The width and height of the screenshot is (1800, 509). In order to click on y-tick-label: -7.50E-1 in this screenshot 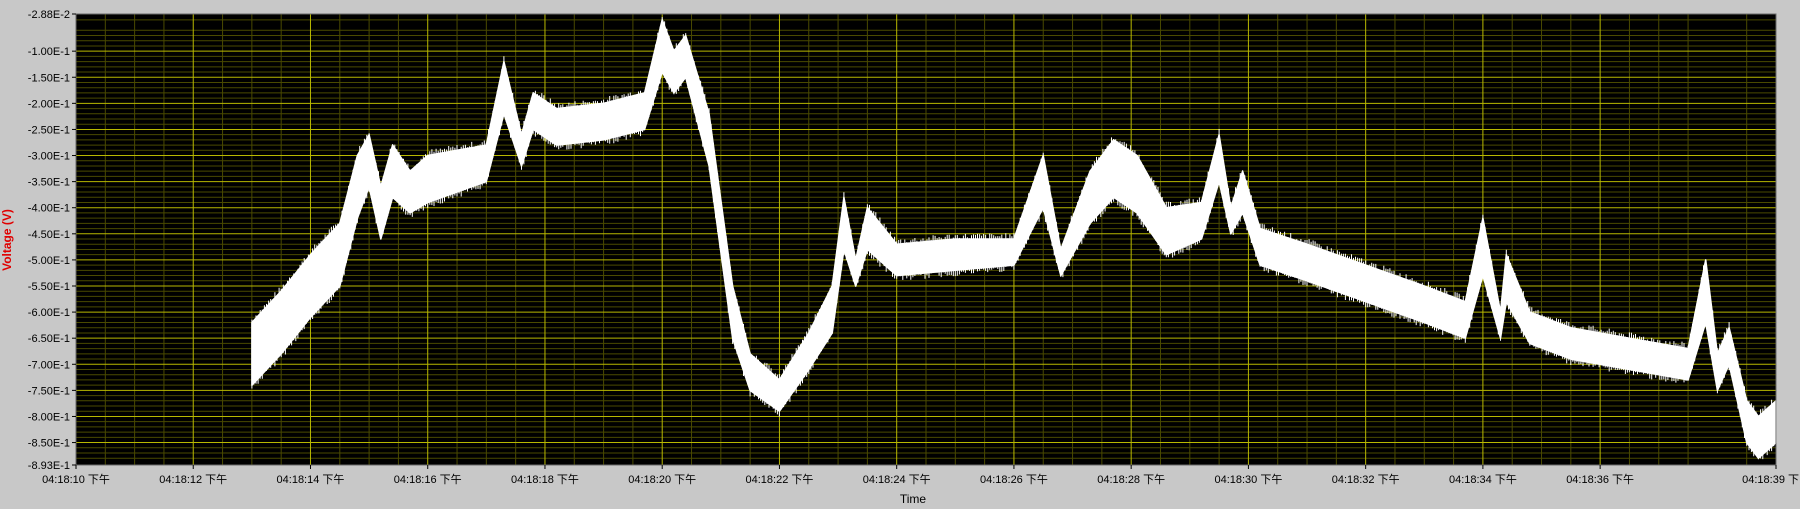, I will do `click(49, 391)`.